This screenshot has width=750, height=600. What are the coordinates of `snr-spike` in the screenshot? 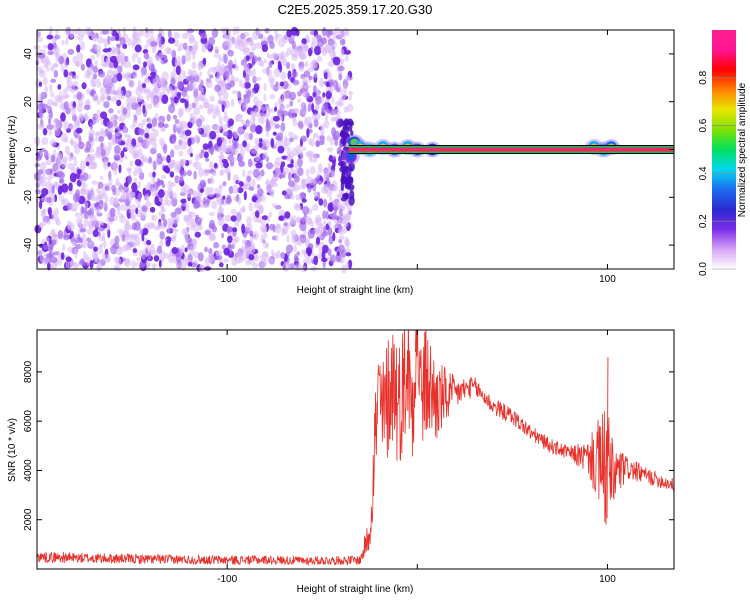 It's located at (415, 341).